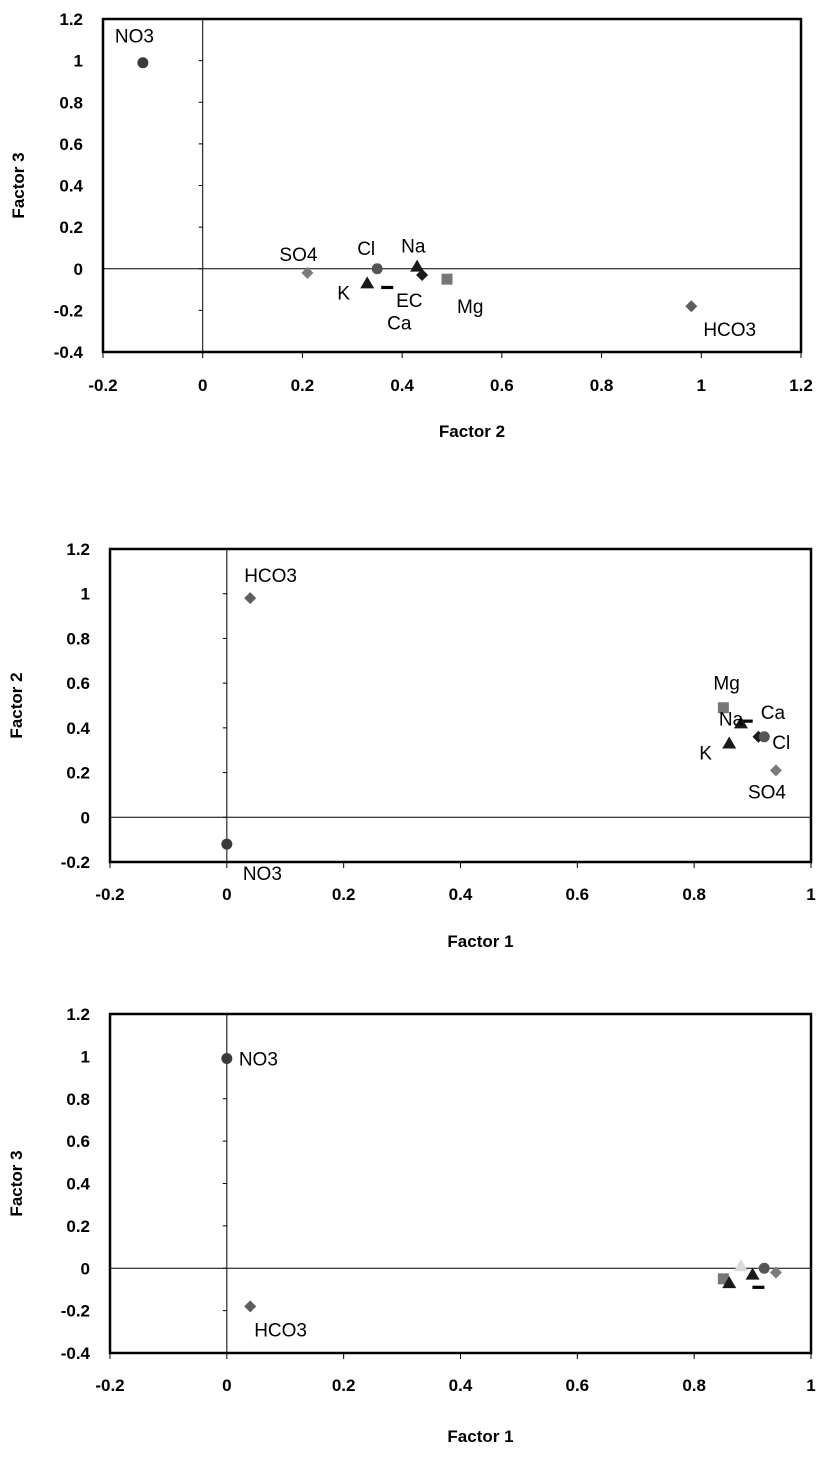  Describe the element at coordinates (764, 1268) in the screenshot. I see `point-circle-marker` at that location.